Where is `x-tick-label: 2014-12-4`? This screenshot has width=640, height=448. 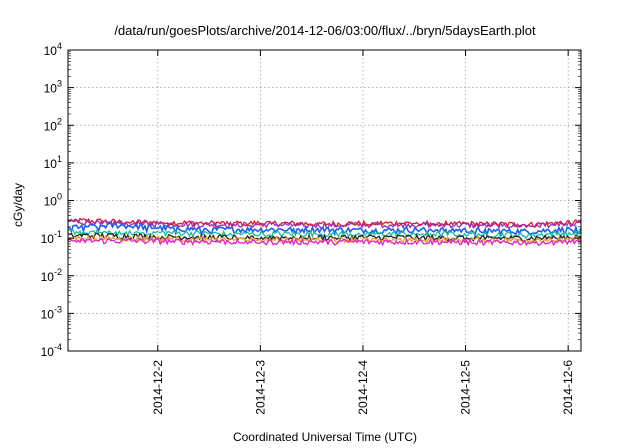
x-tick-label: 2014-12-4 is located at coordinates (363, 387).